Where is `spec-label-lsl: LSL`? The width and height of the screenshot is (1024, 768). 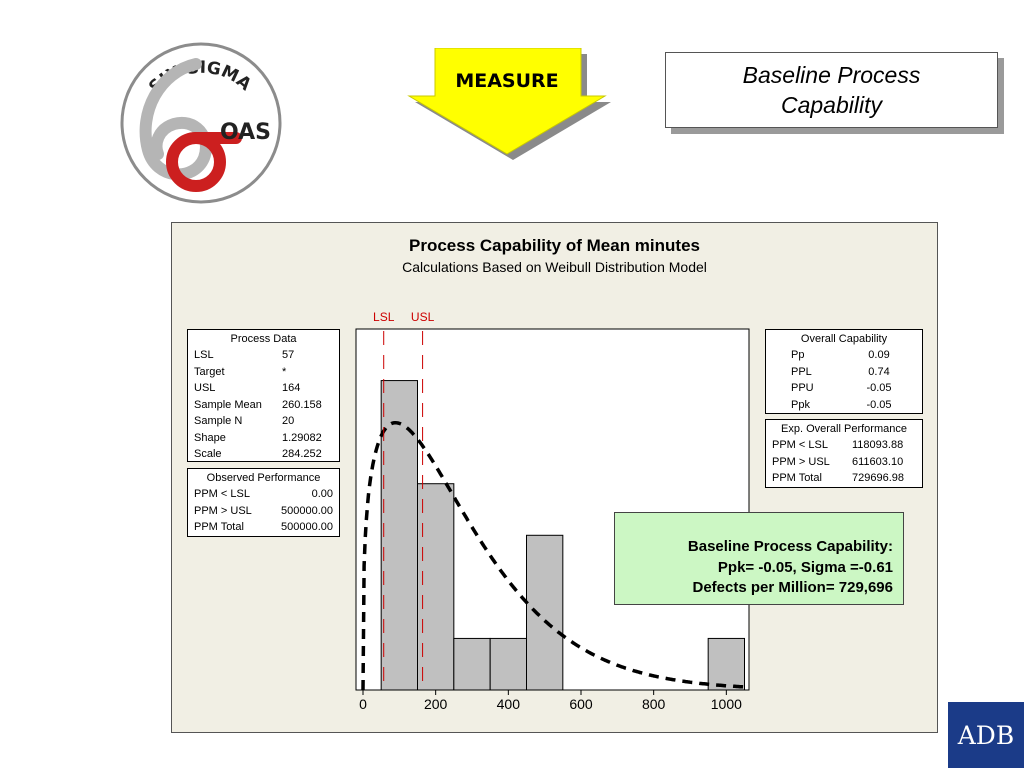
spec-label-lsl: LSL is located at coordinates (384, 317).